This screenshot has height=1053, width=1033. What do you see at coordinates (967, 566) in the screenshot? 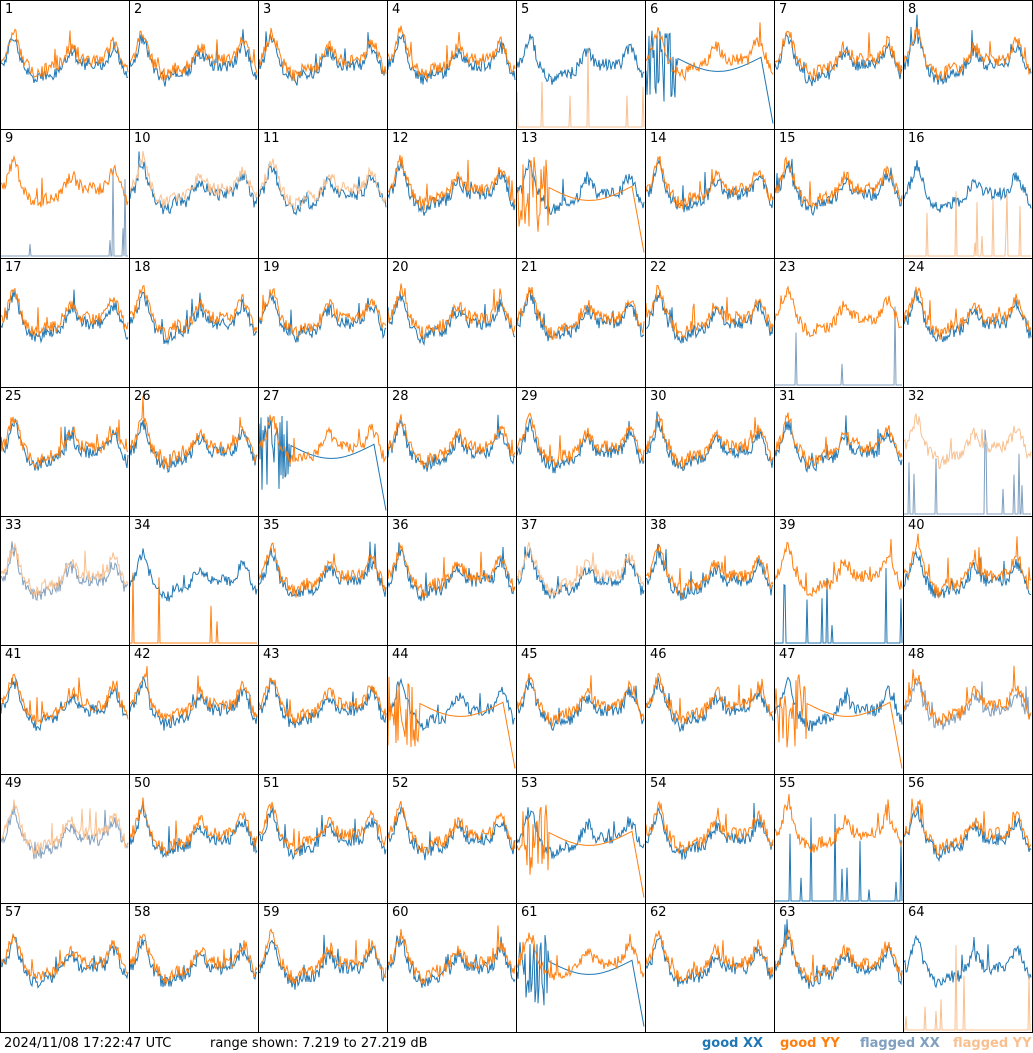
I see `panel-40-yy-line` at bounding box center [967, 566].